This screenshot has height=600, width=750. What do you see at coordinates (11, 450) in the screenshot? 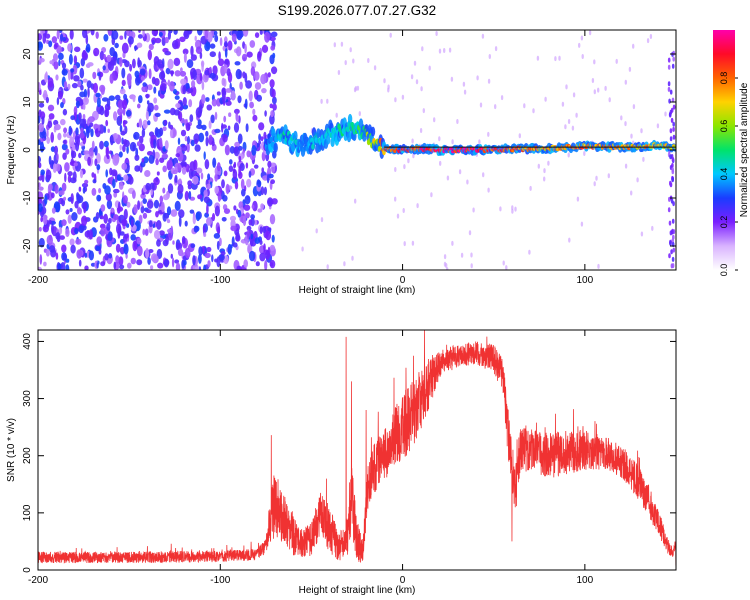
I see `snr-y-axis-label: SNR (10 * v/v)` at bounding box center [11, 450].